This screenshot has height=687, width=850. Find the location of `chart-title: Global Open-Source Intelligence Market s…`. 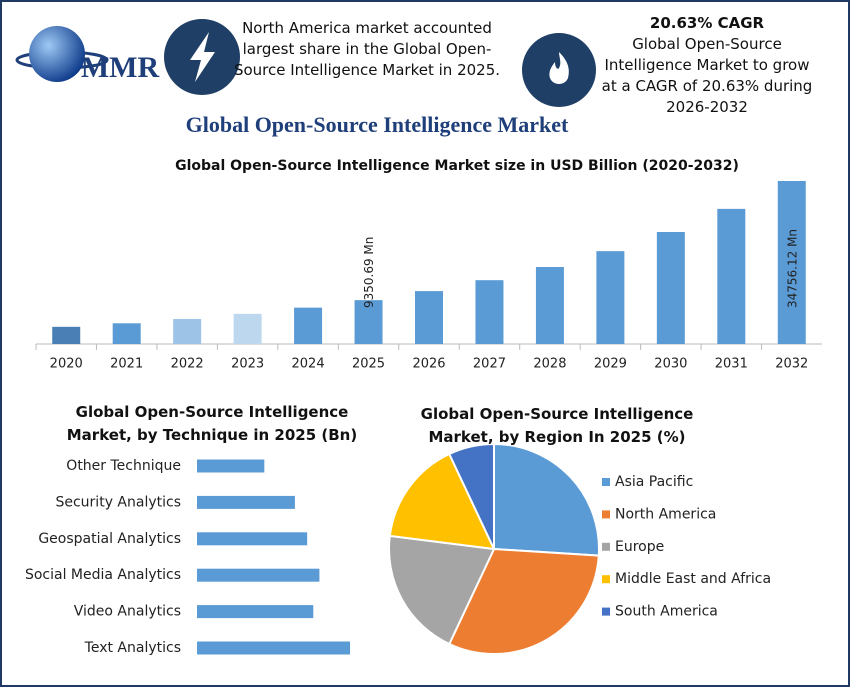

chart-title: Global Open-Source Intelligence Market s… is located at coordinates (457, 166).